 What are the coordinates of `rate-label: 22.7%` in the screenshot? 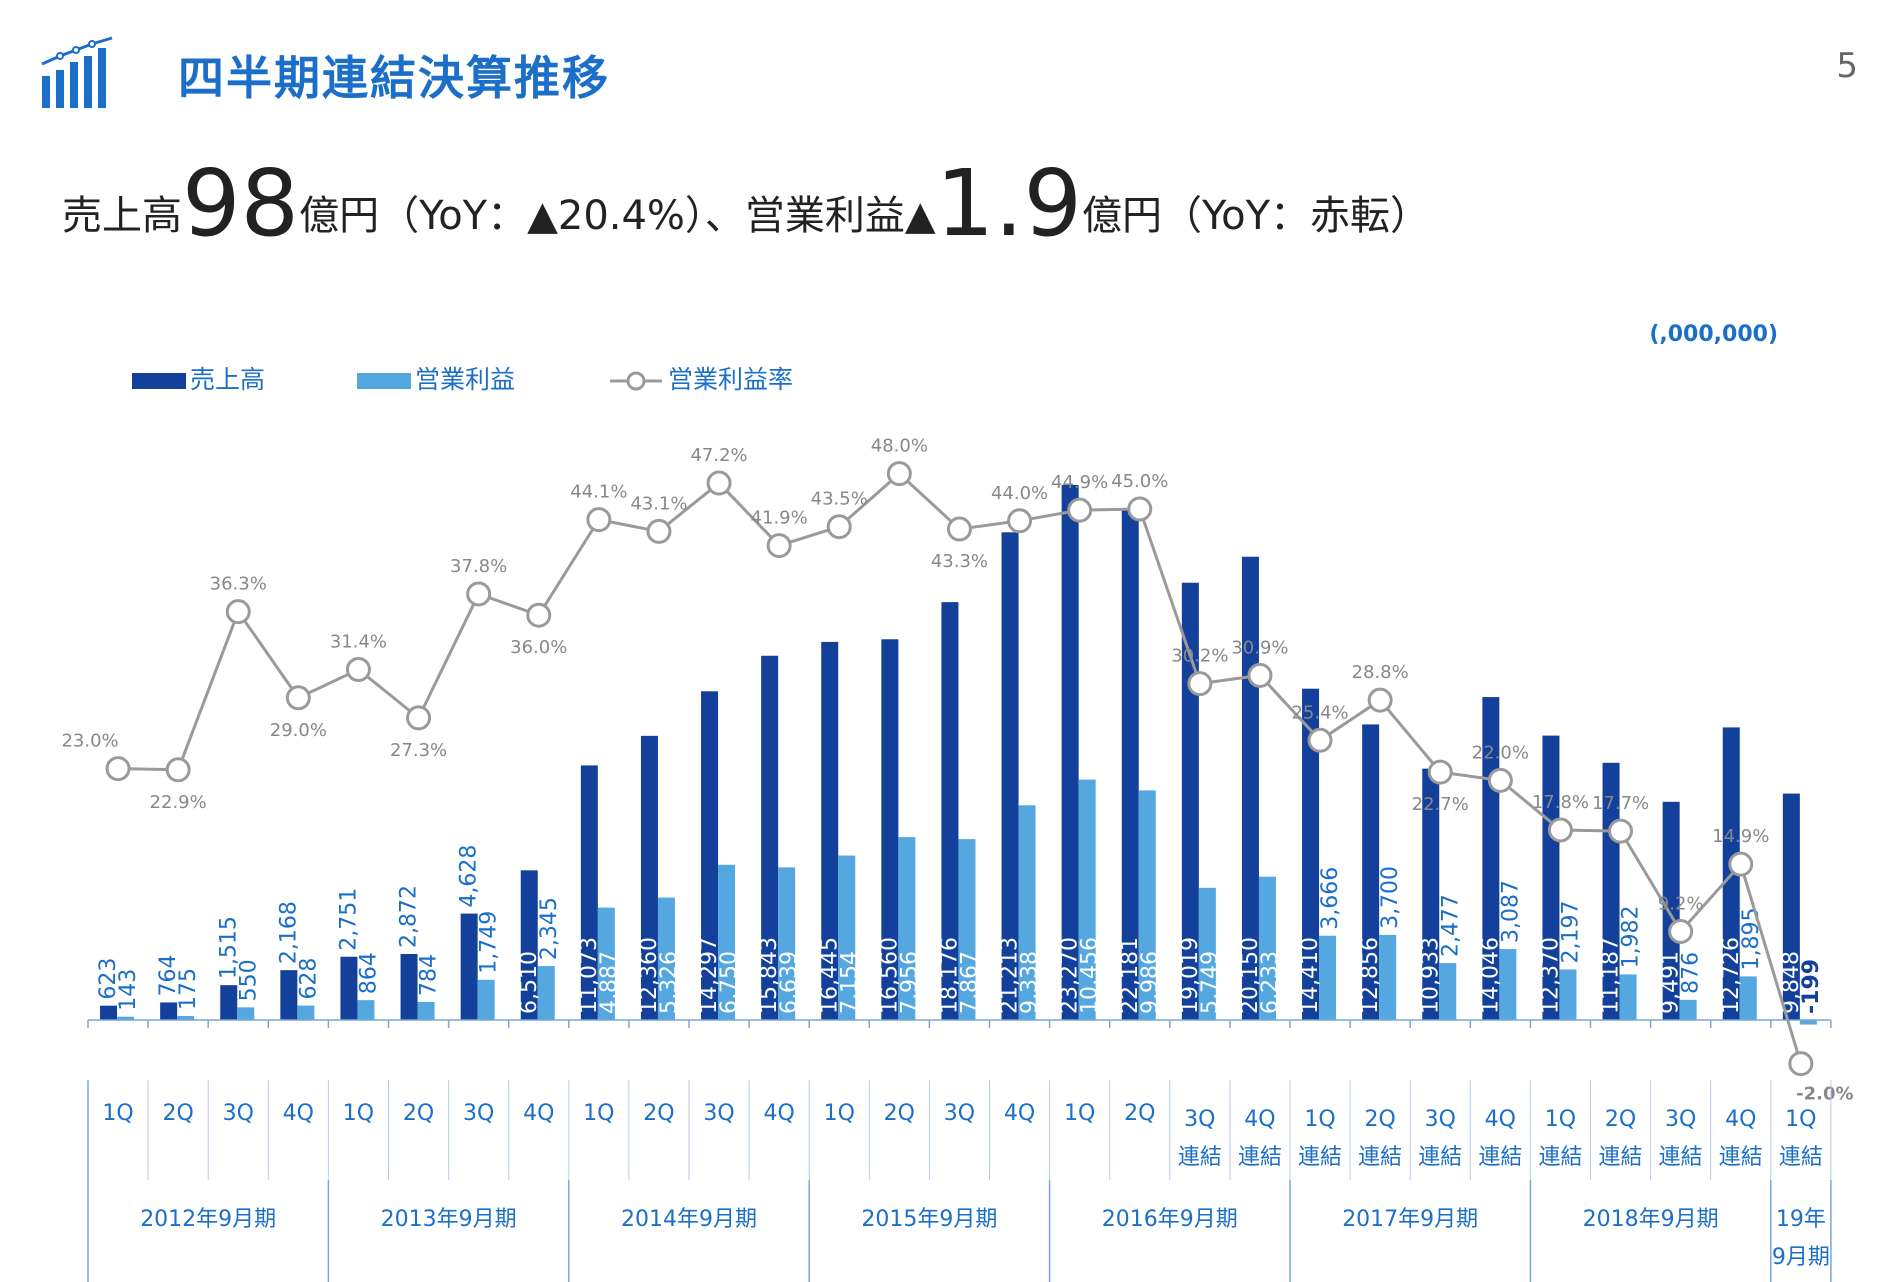 It's located at (1440, 804).